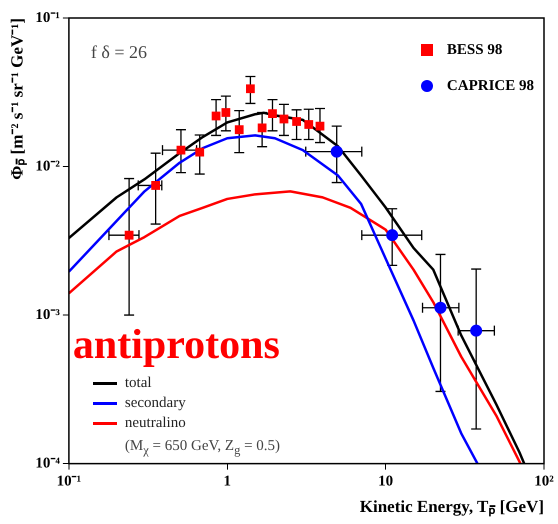 The height and width of the screenshot is (524, 558). What do you see at coordinates (386, 481) in the screenshot?
I see `x-tick-label: 10` at bounding box center [386, 481].